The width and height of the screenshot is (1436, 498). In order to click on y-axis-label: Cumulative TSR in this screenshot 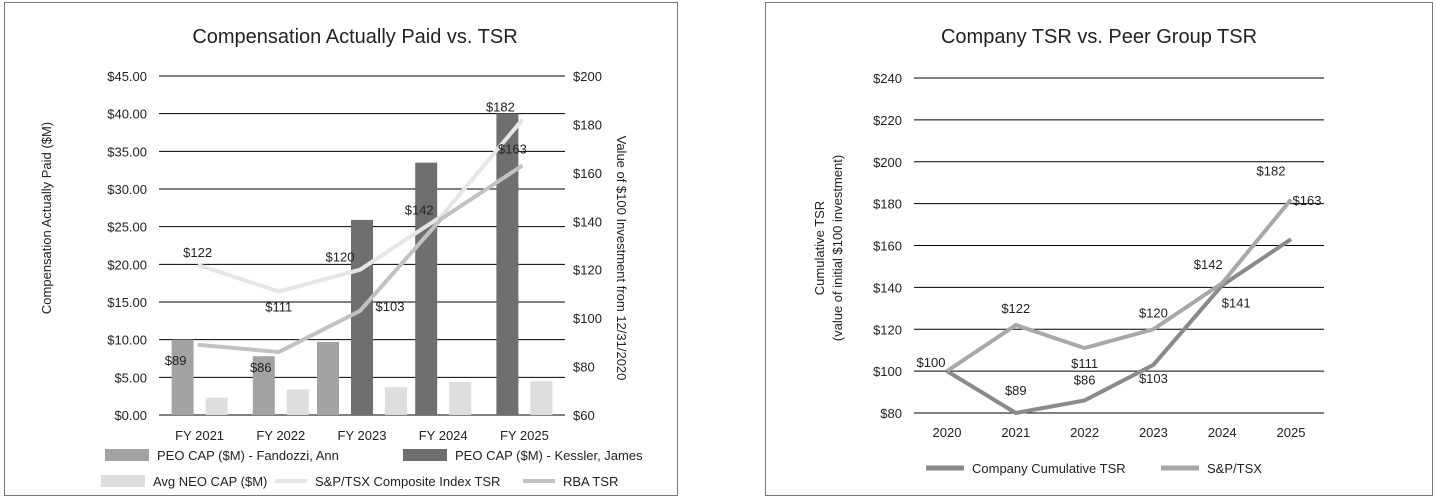, I will do `click(819, 248)`.